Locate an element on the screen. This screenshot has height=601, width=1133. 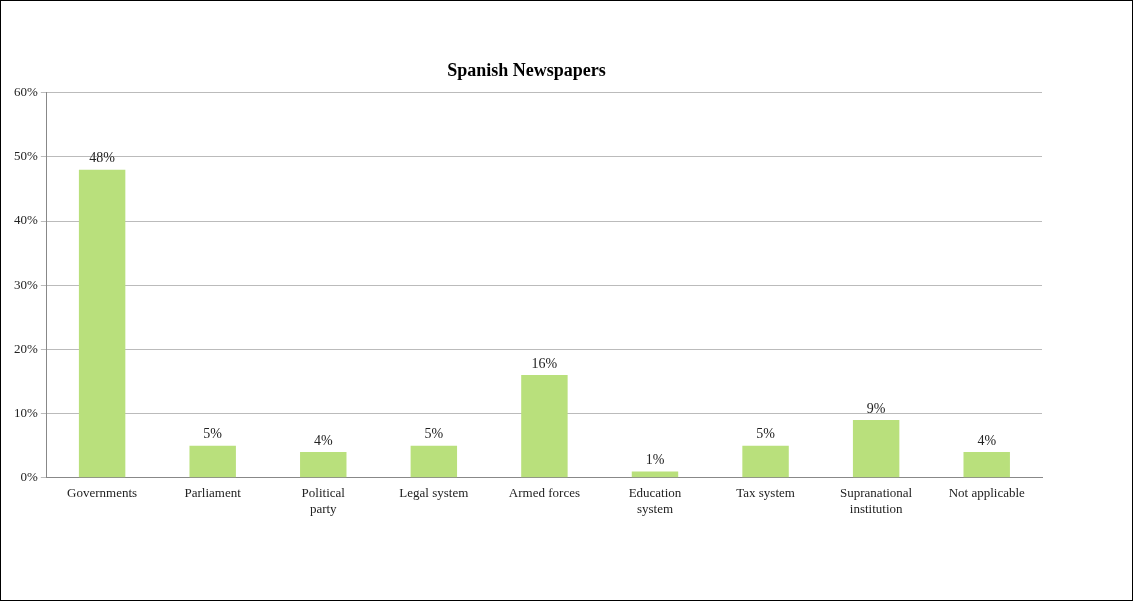
x-tick-label: Parliament is located at coordinates (213, 493).